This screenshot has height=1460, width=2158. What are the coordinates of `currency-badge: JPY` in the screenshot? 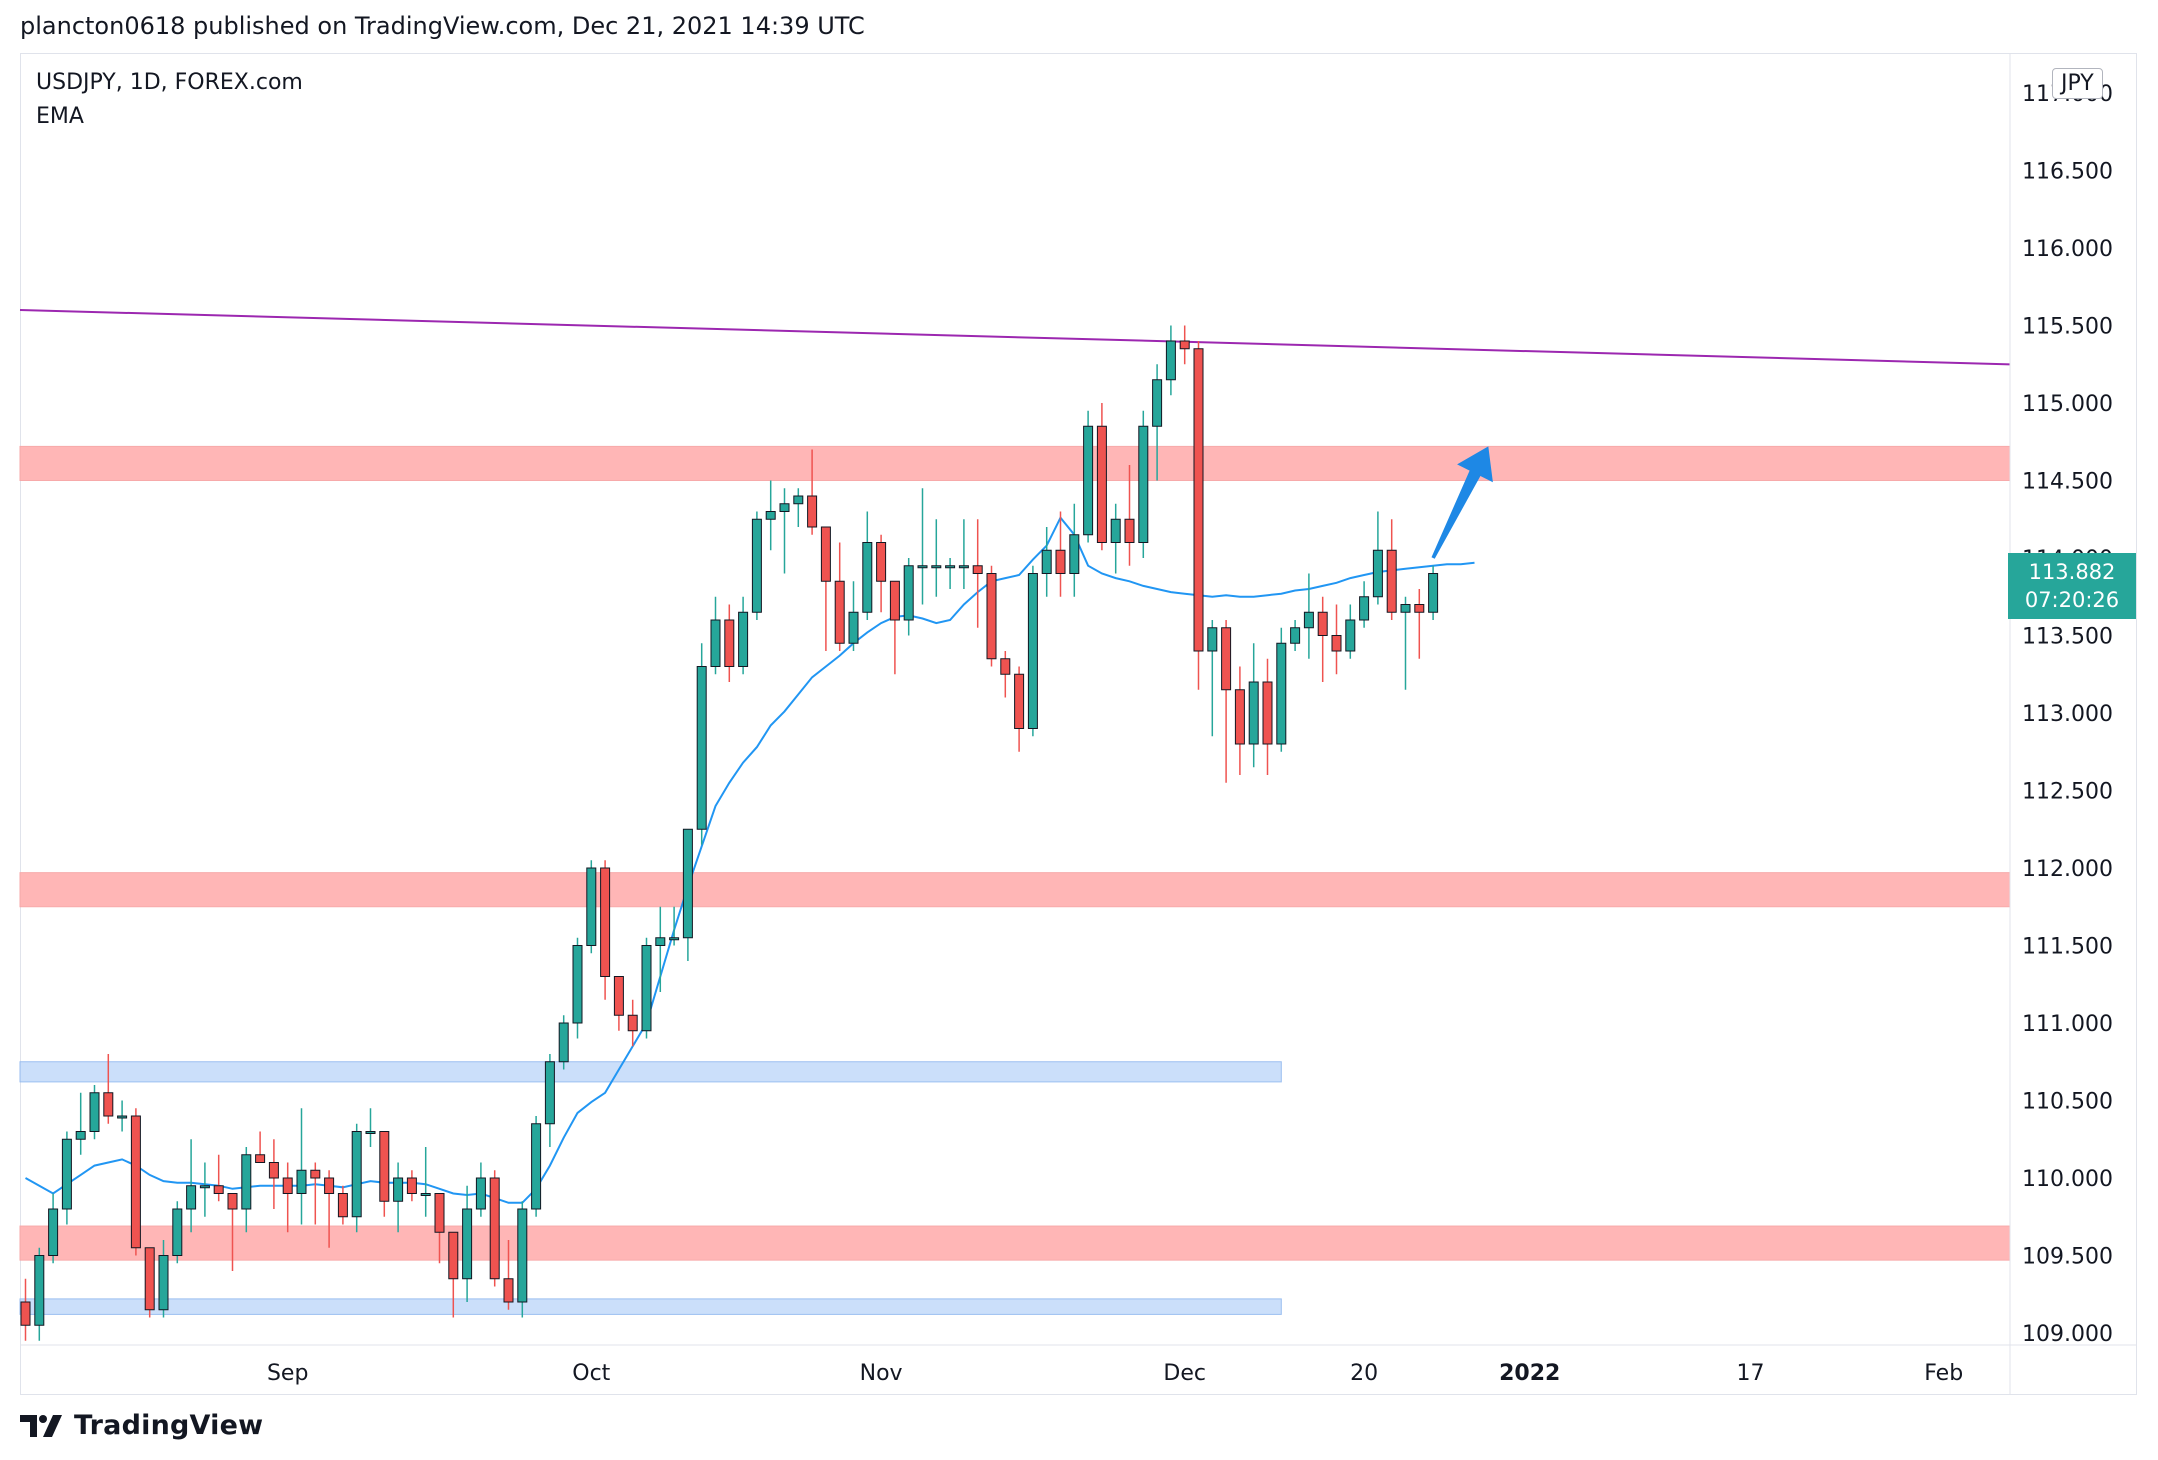 It's located at (2077, 83).